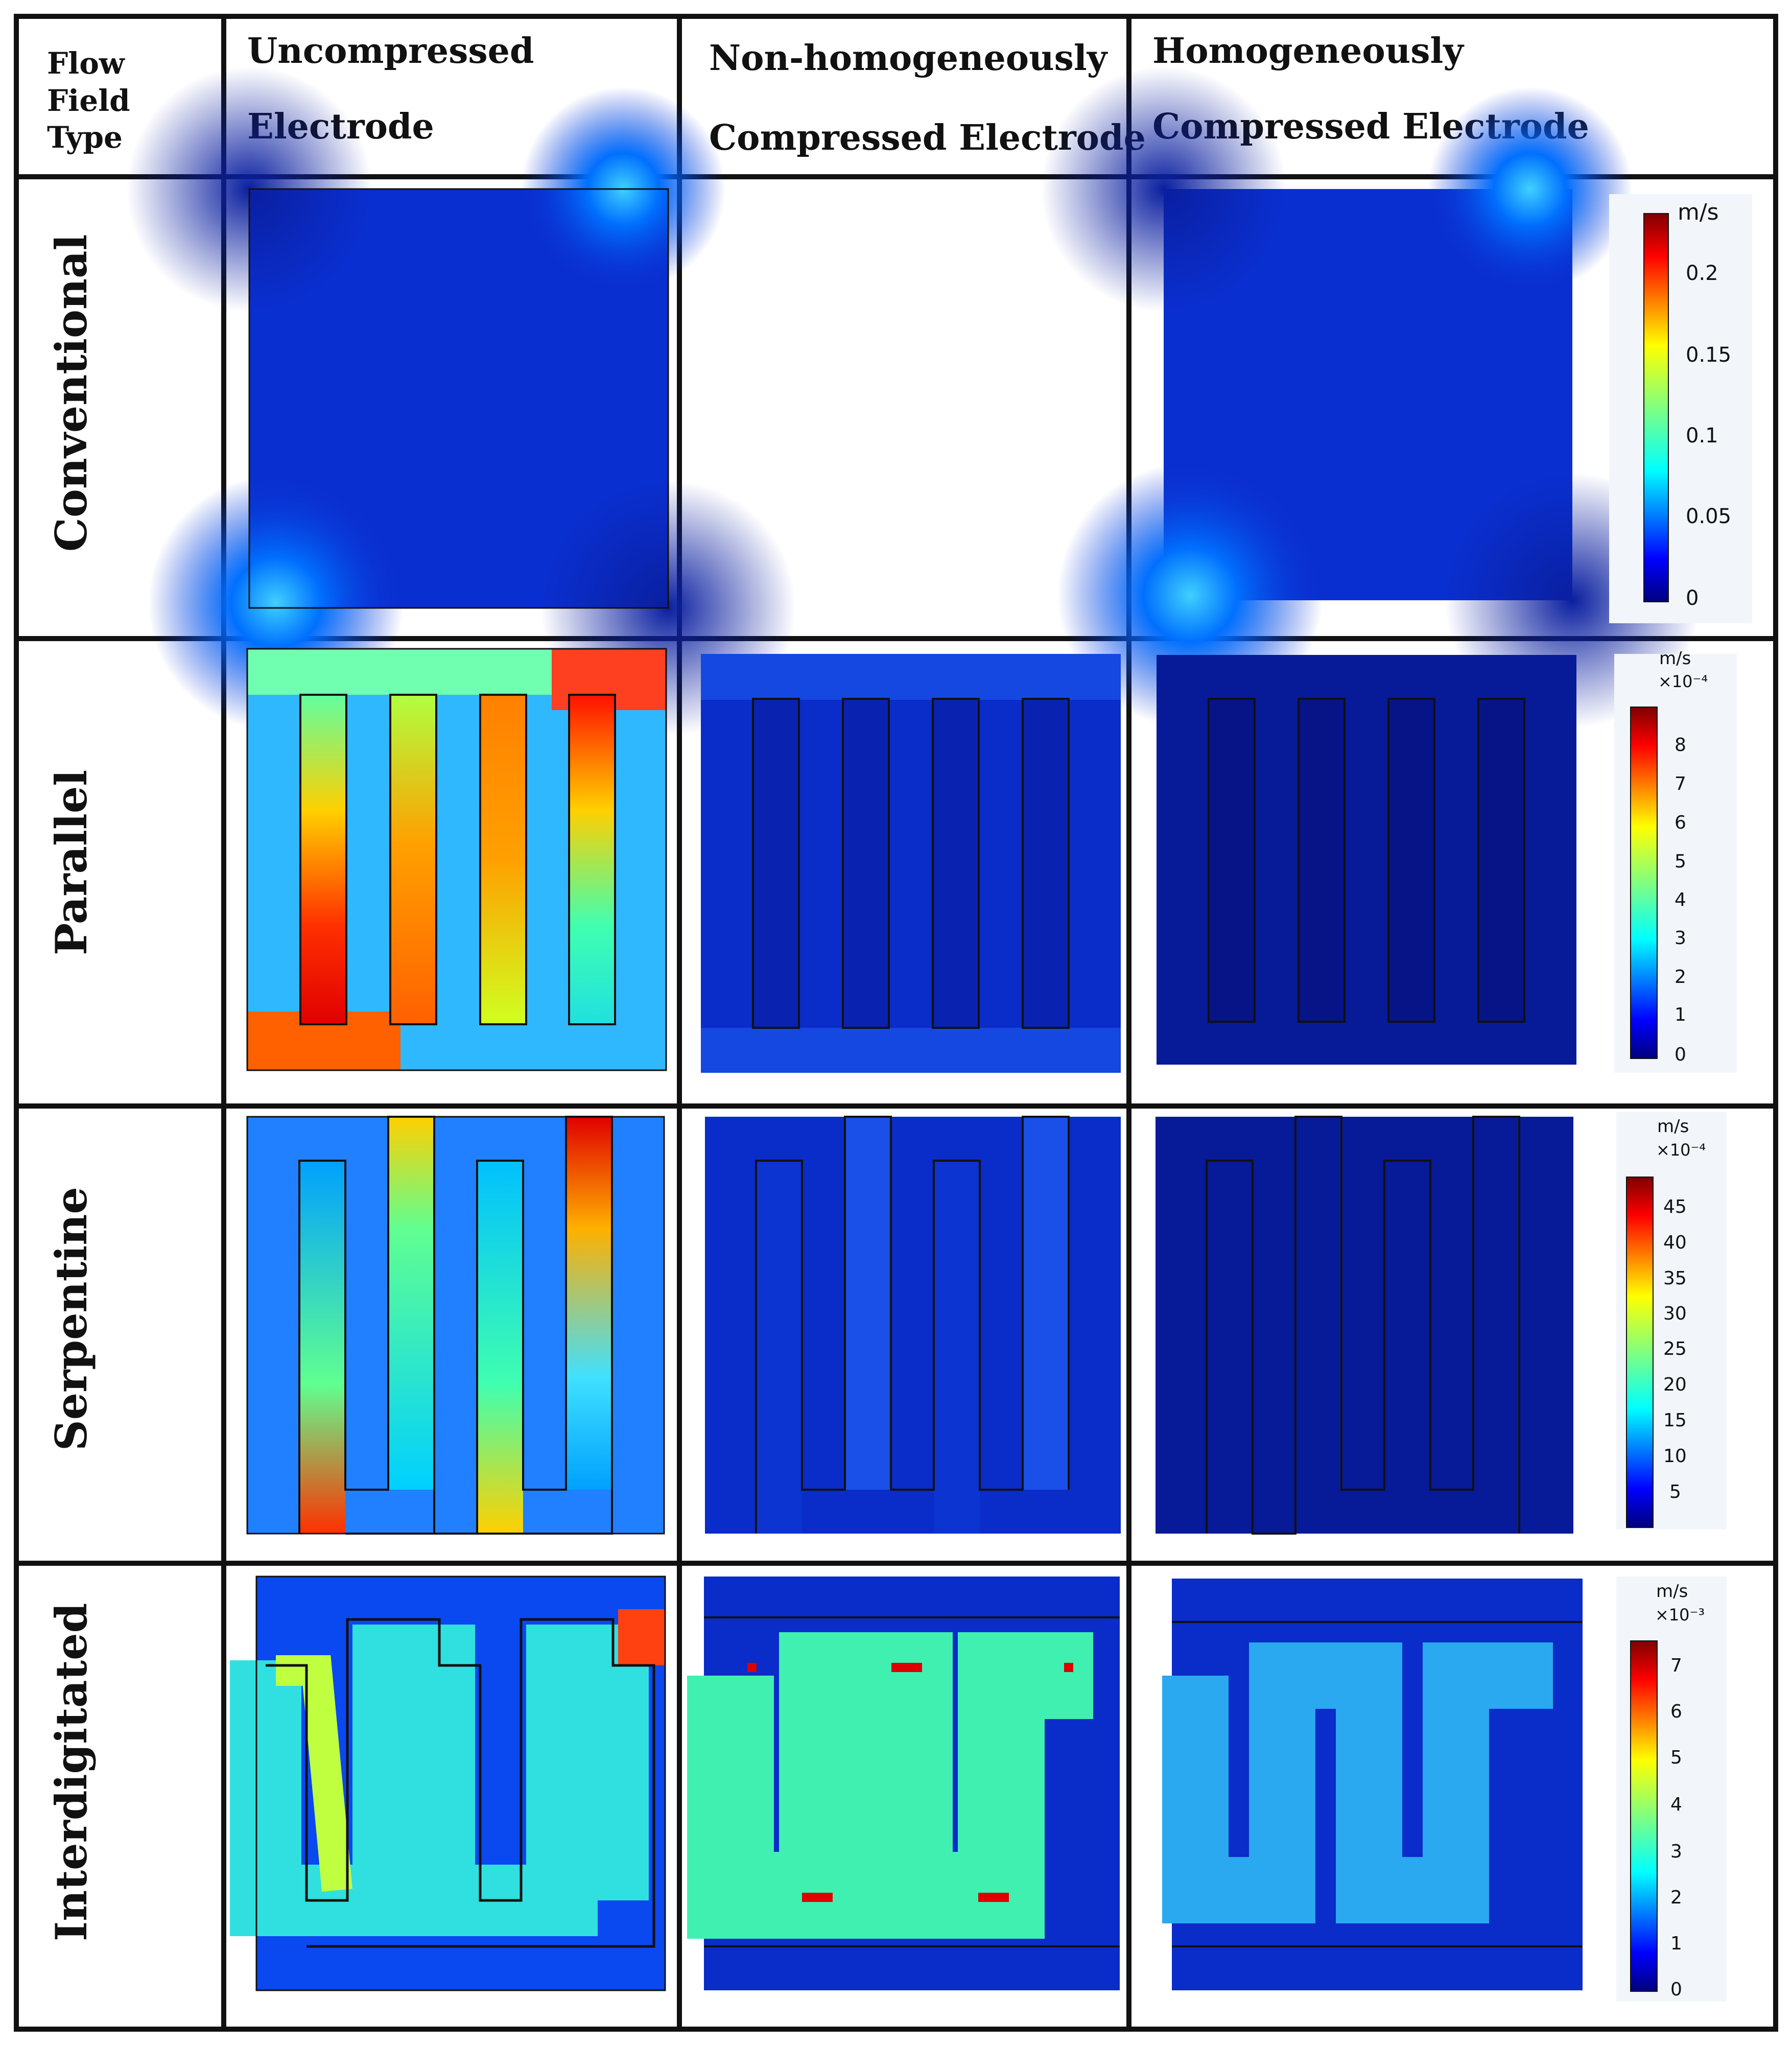 The height and width of the screenshot is (2046, 1792). Describe the element at coordinates (911, 864) in the screenshot. I see `plot-parallel-nonhomogeneous` at that location.